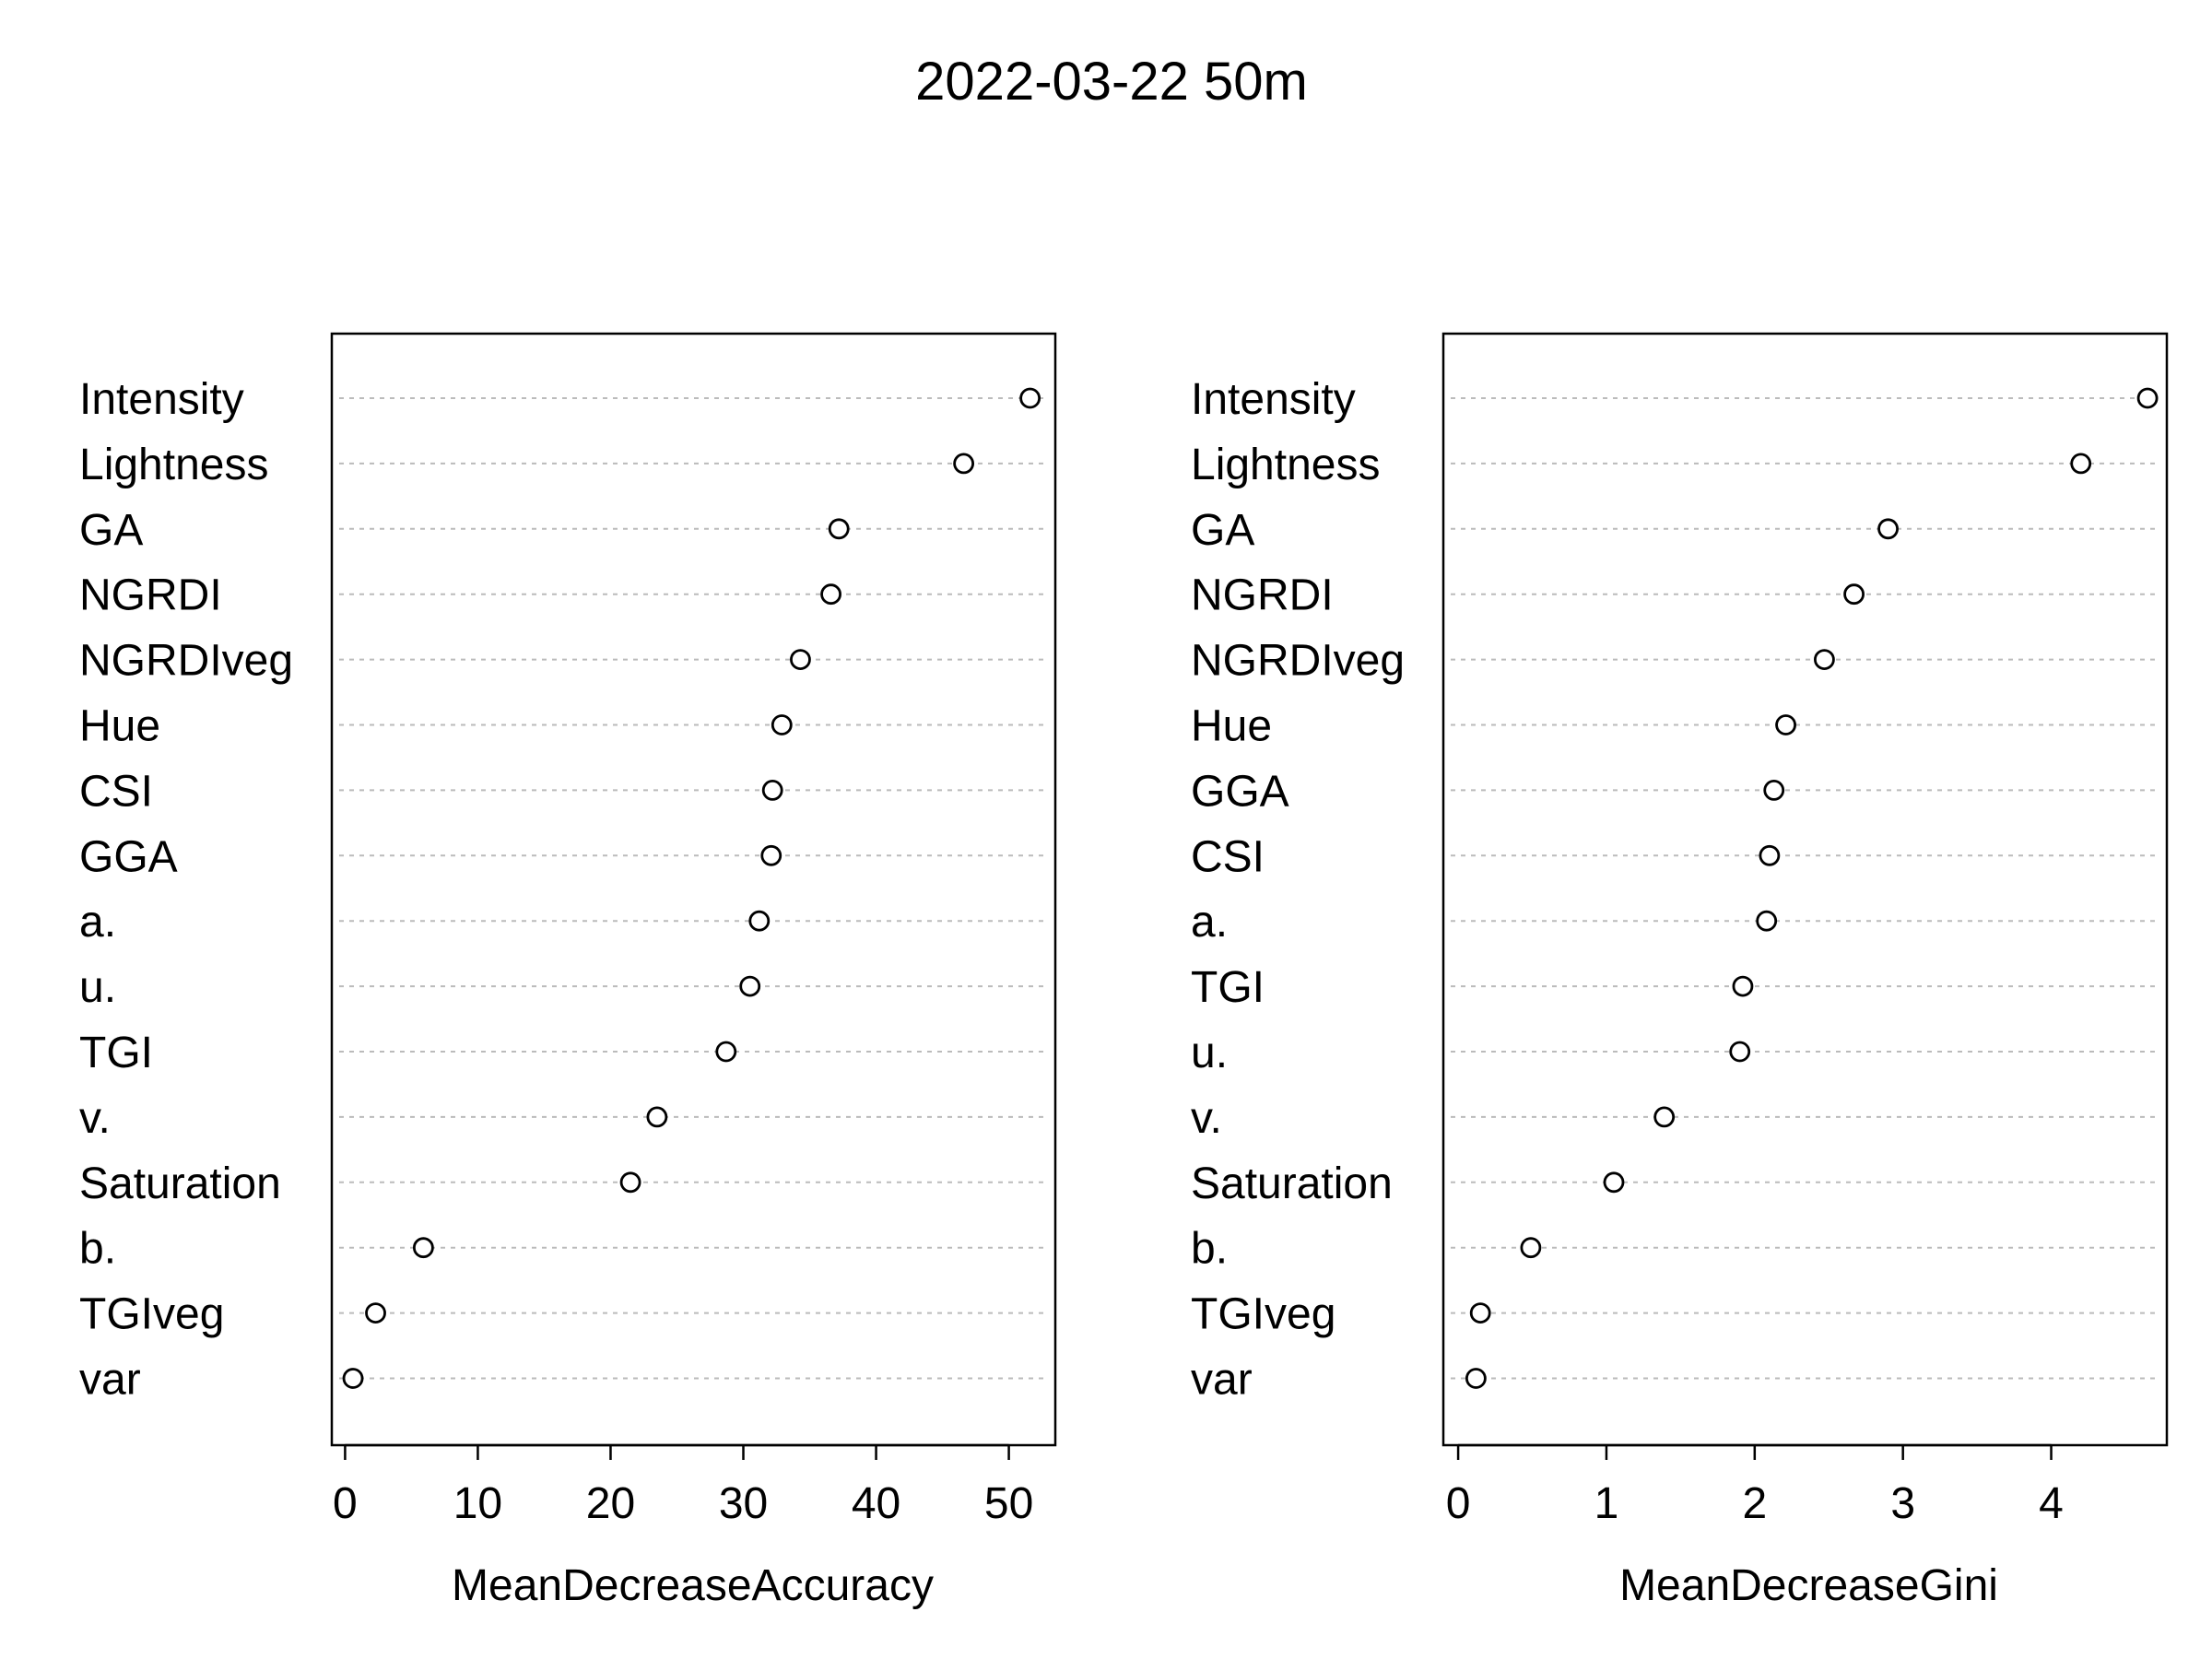 This screenshot has width=2212, height=1659. What do you see at coordinates (119, 726) in the screenshot?
I see `accuracy-variable-label: Hue` at bounding box center [119, 726].